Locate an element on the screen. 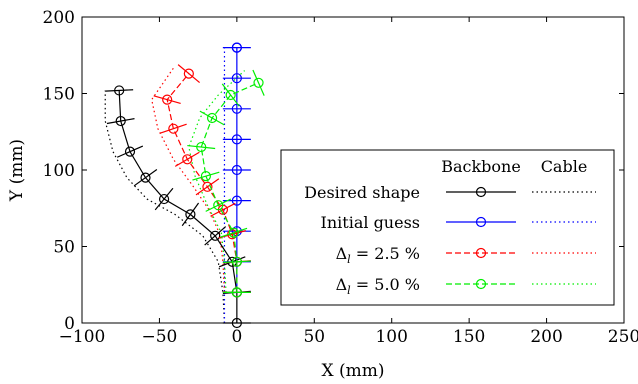 The image size is (638, 384). y-tick-label: 150 is located at coordinates (59, 95).